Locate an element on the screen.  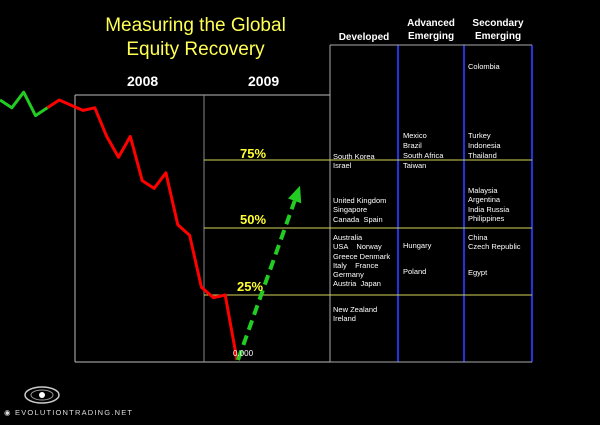
year-label-2009: 2009 is located at coordinates (264, 81).